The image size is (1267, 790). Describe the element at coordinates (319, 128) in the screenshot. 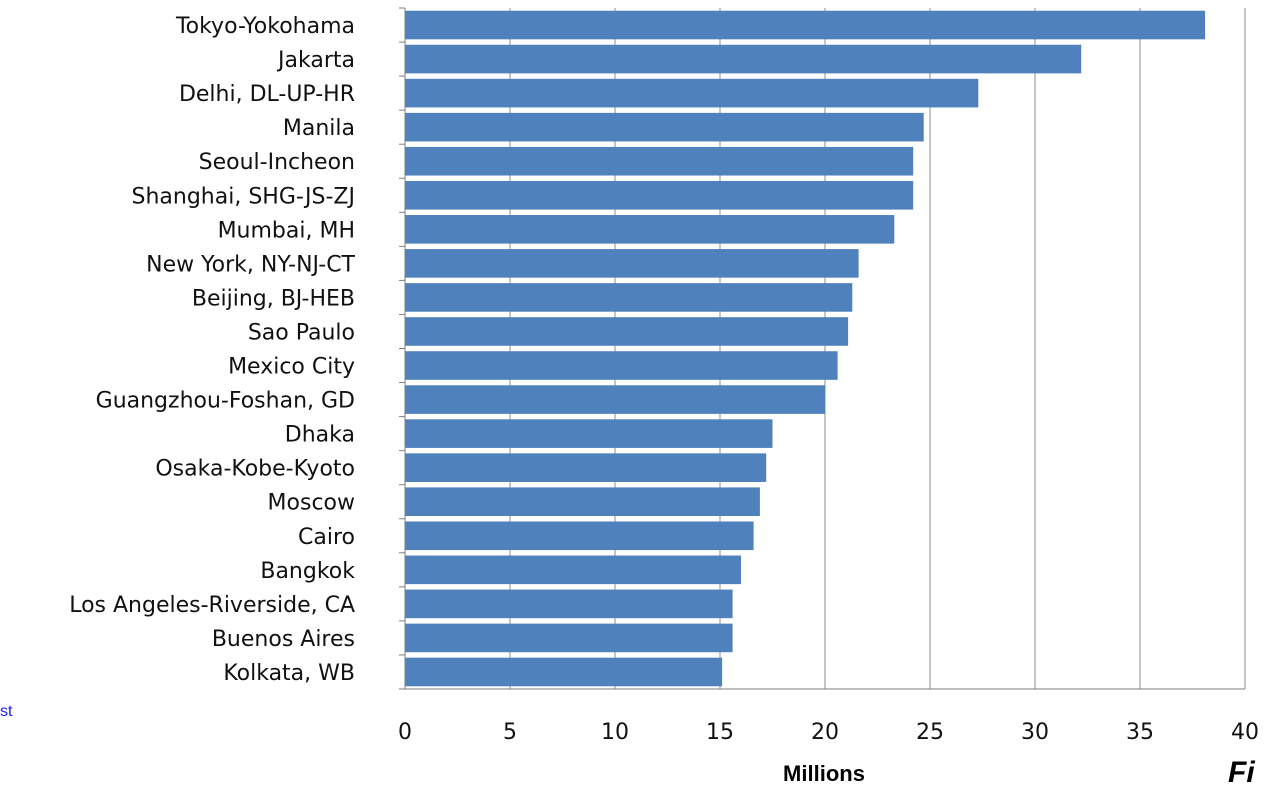

I see `category-label: Manila` at that location.